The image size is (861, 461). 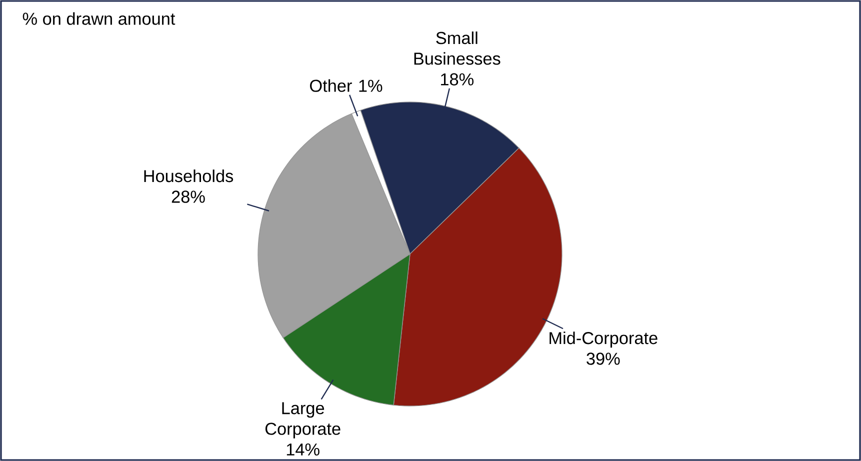 What do you see at coordinates (188, 196) in the screenshot?
I see `data-label: 28%` at bounding box center [188, 196].